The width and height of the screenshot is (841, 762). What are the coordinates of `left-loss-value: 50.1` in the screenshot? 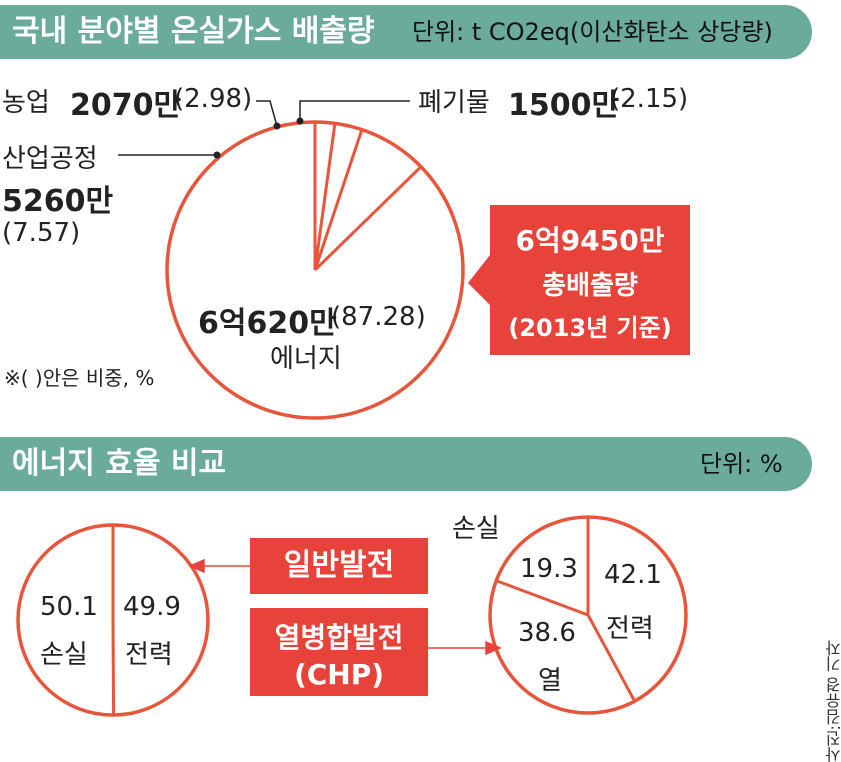 It's located at (69, 607).